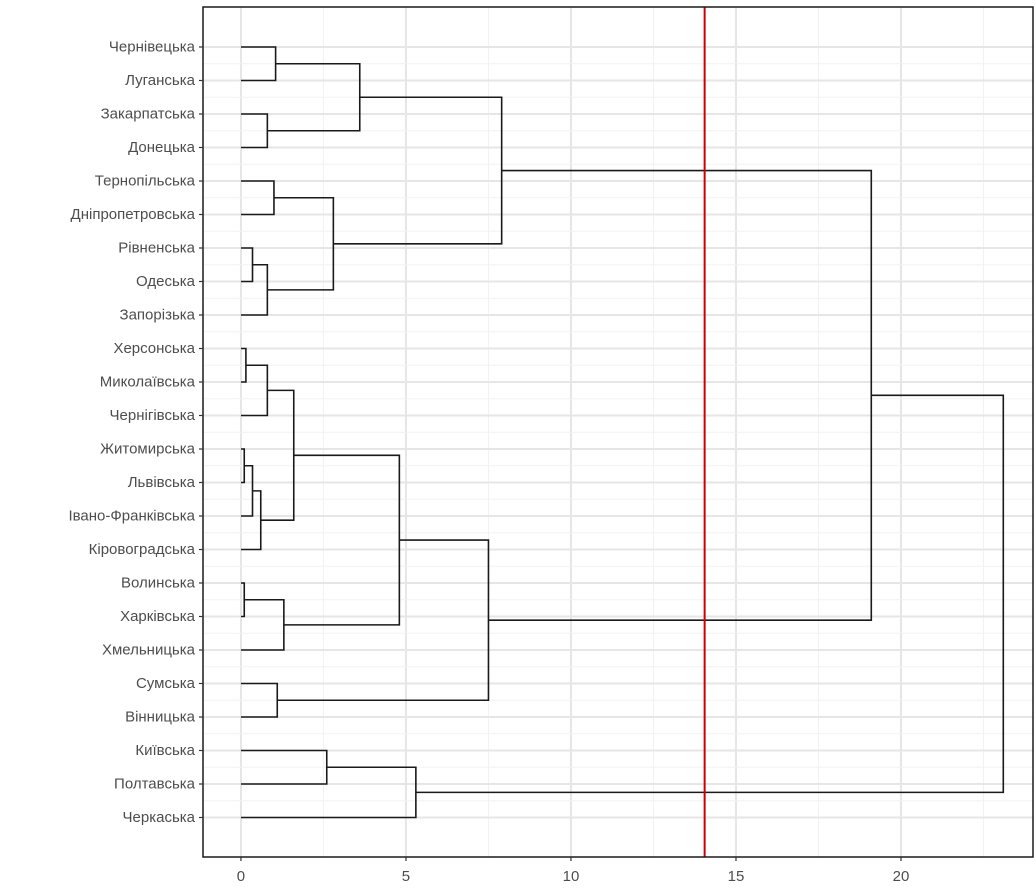  What do you see at coordinates (131, 516) in the screenshot?
I see `y-tick-label: Івано-Франківська` at bounding box center [131, 516].